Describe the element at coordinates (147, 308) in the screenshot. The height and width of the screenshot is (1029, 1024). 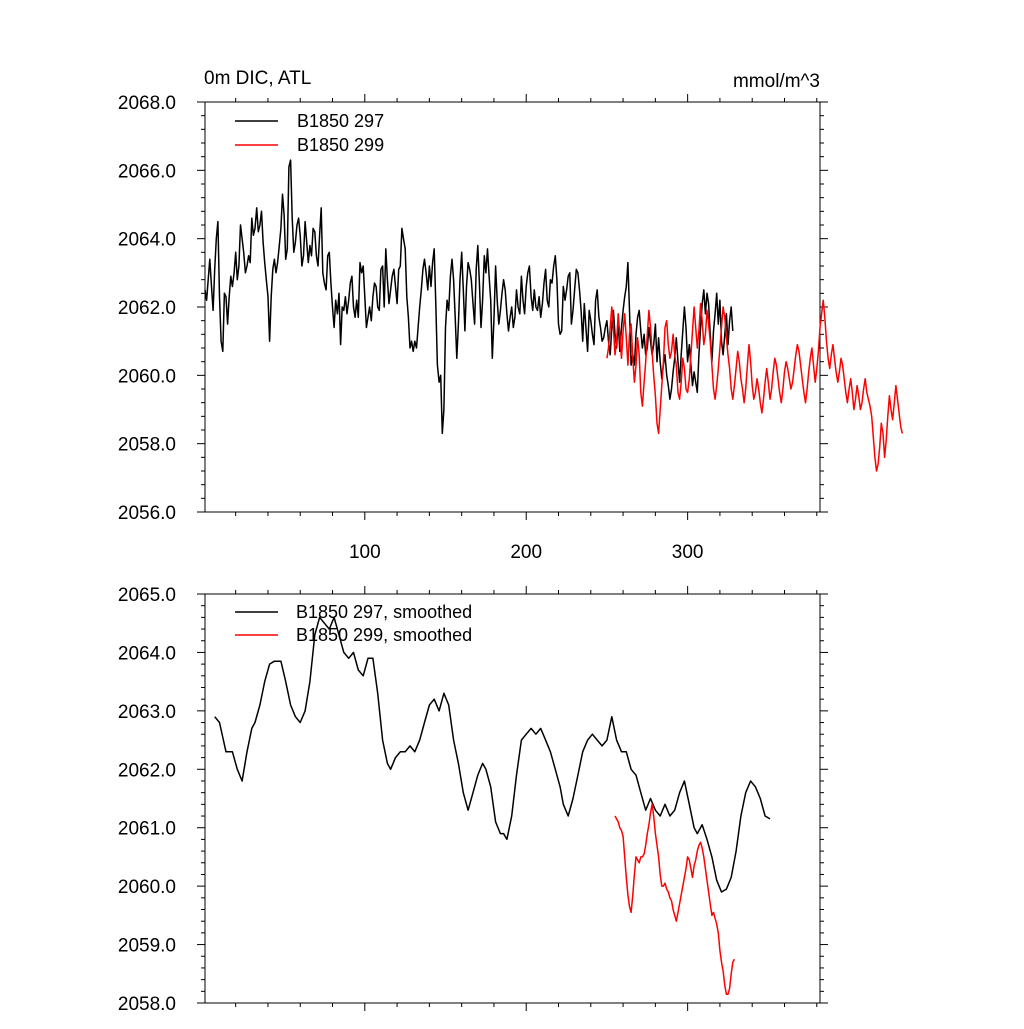
I see `top-y-tick-label: 2062.0` at that location.